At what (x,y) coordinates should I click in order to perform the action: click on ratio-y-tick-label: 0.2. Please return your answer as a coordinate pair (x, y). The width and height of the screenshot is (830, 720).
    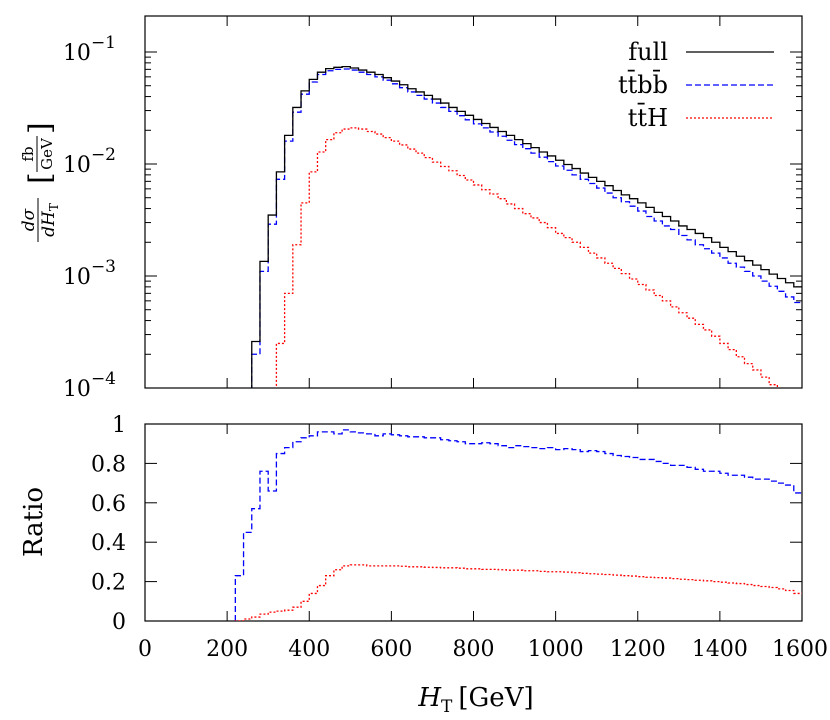
    Looking at the image, I should click on (108, 583).